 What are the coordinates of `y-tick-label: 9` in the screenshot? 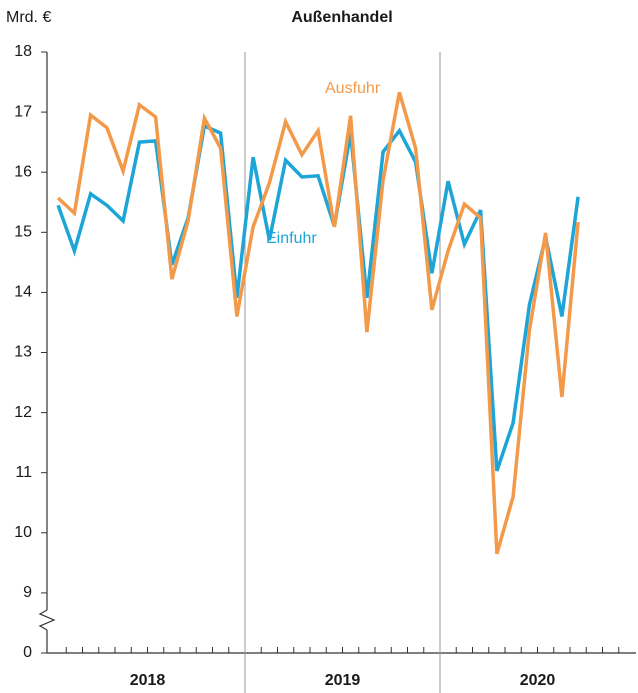 It's located at (27, 592).